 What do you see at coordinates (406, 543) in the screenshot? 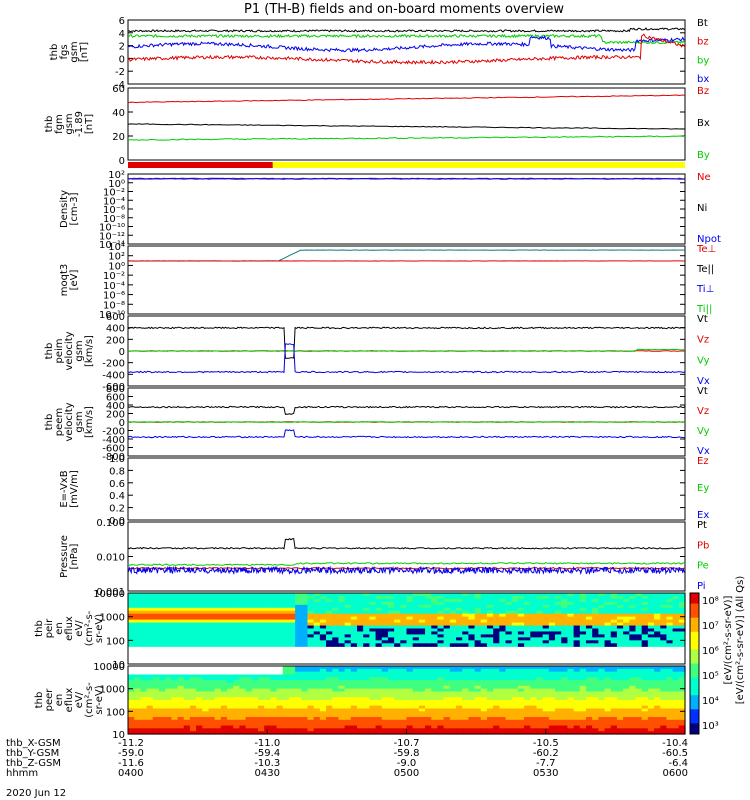
I see `trace-Pt` at bounding box center [406, 543].